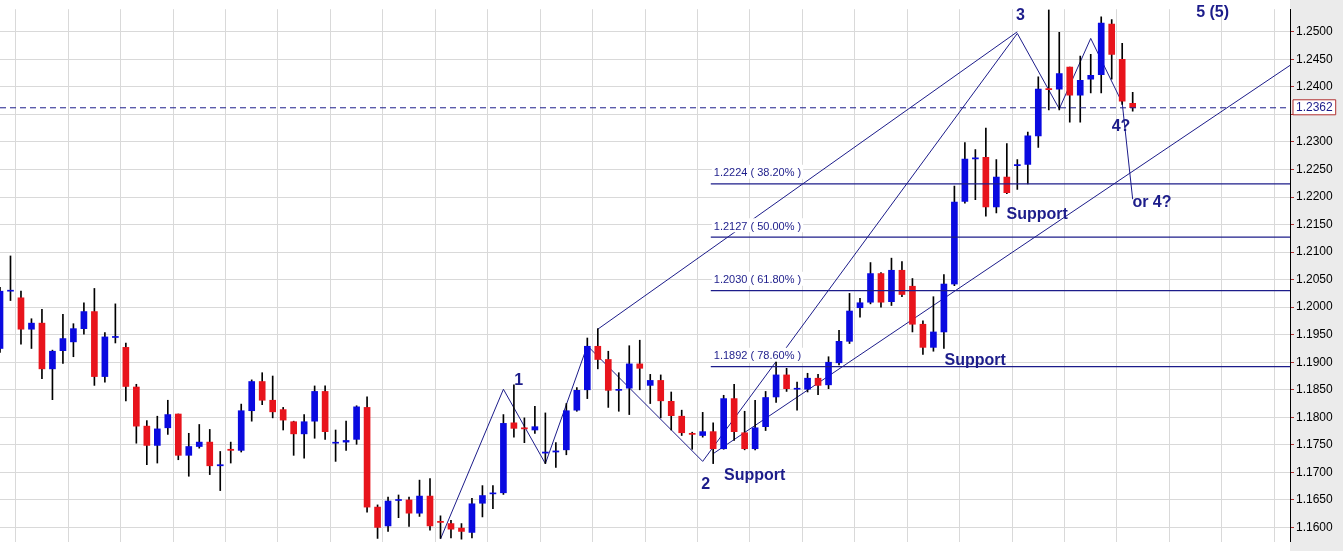 The height and width of the screenshot is (551, 1343). Describe the element at coordinates (1315, 86) in the screenshot. I see `y-tick-label: 1.2400` at that location.